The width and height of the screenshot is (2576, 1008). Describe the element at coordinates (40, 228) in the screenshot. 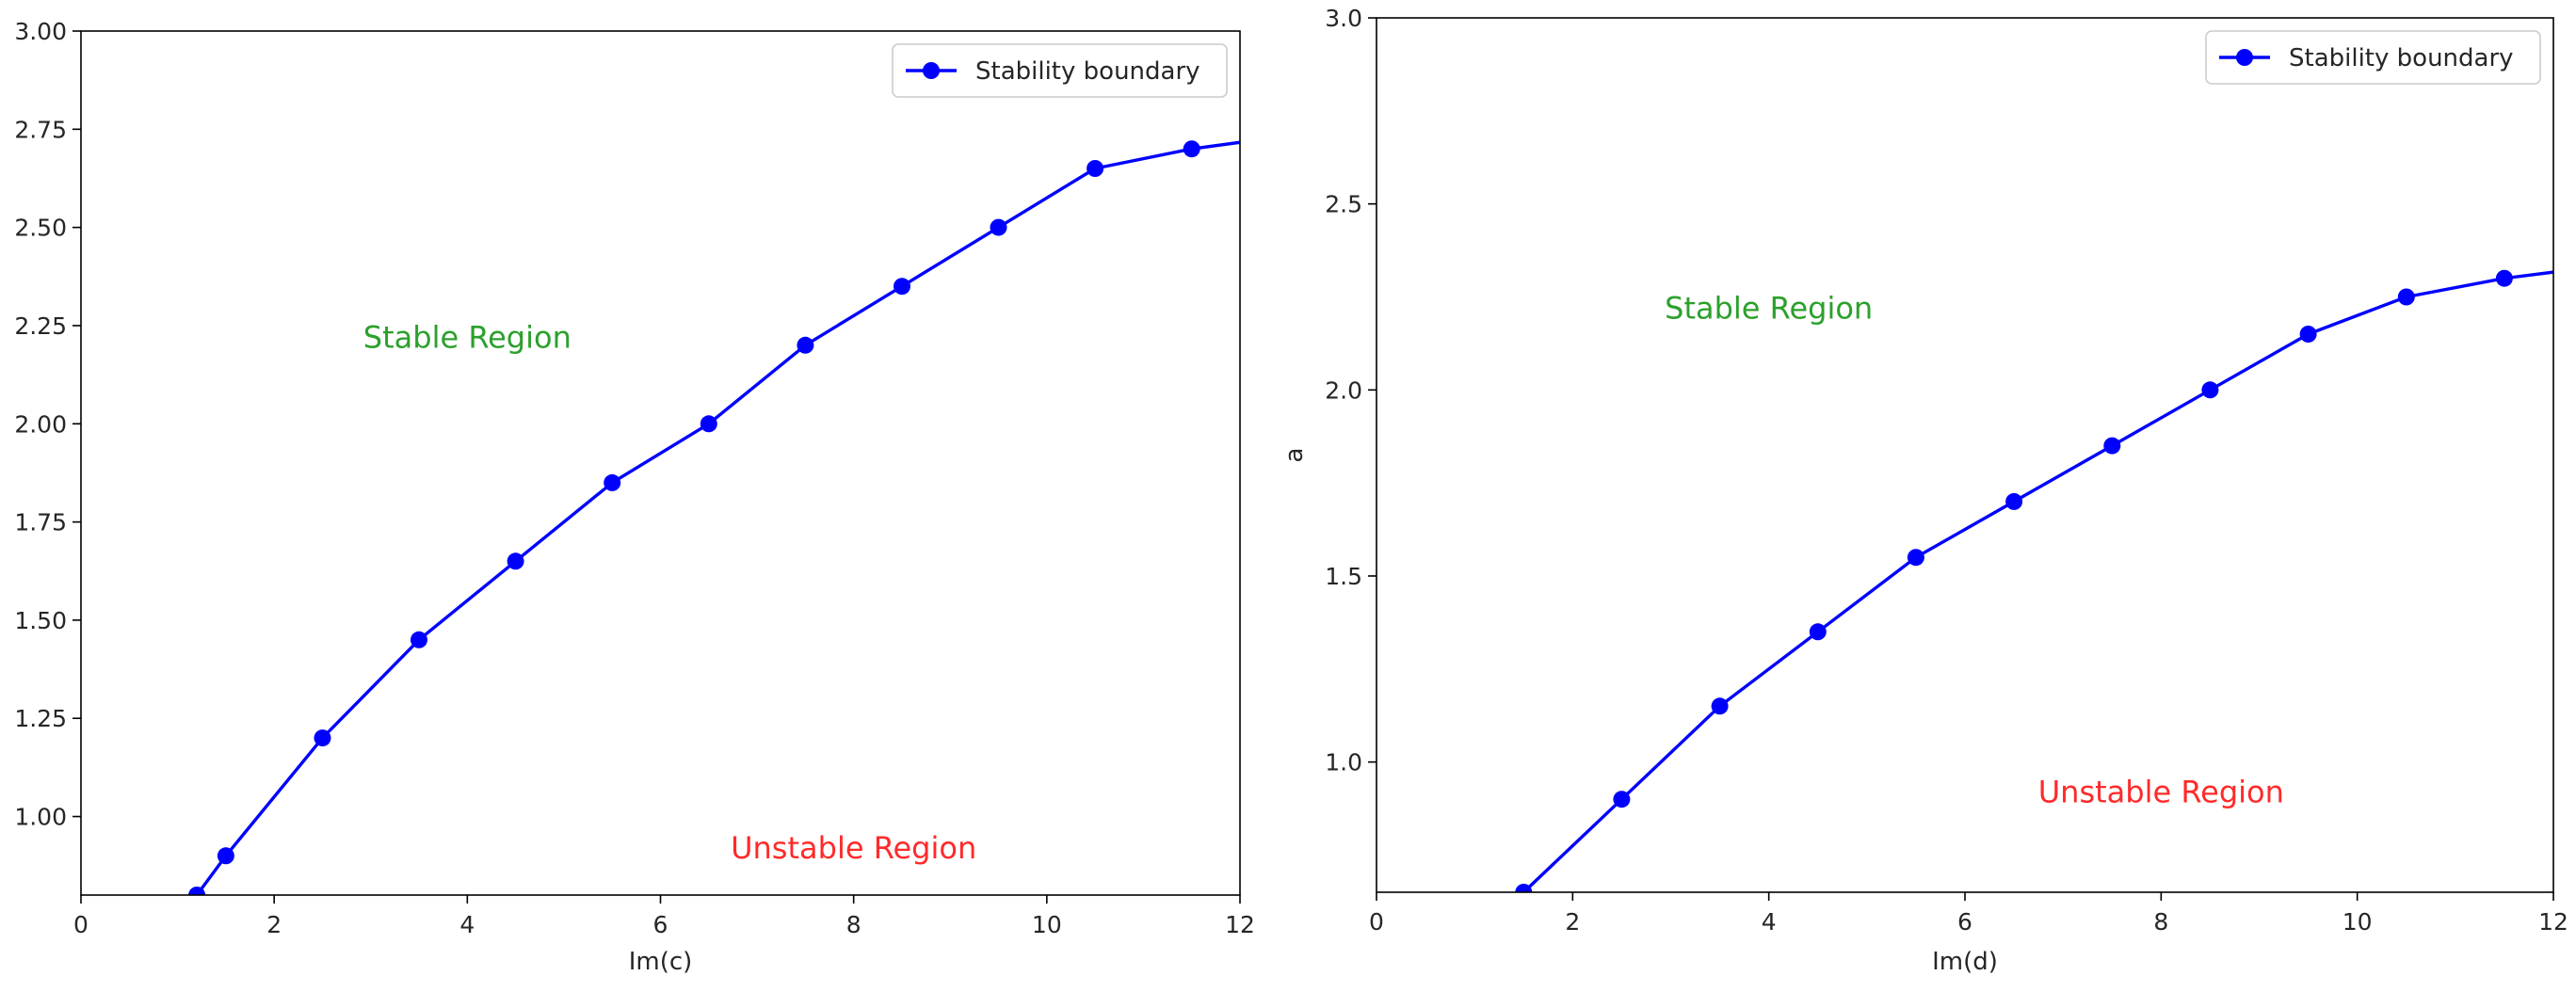

I see `y-tick-label: 2.50` at that location.